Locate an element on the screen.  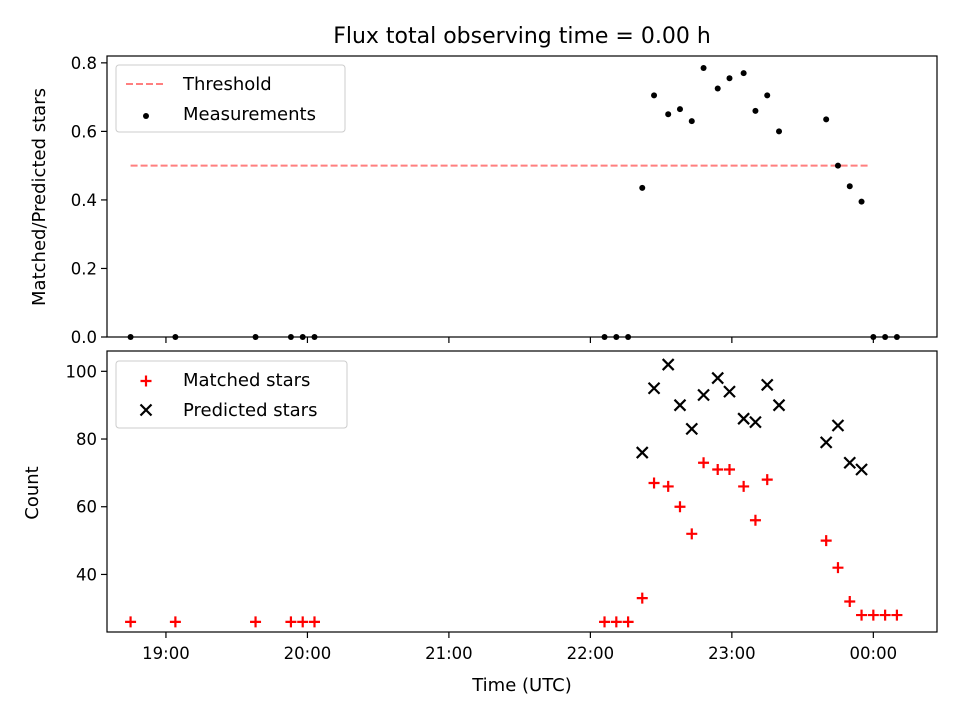
x-tick-label: 00:00 is located at coordinates (874, 653).